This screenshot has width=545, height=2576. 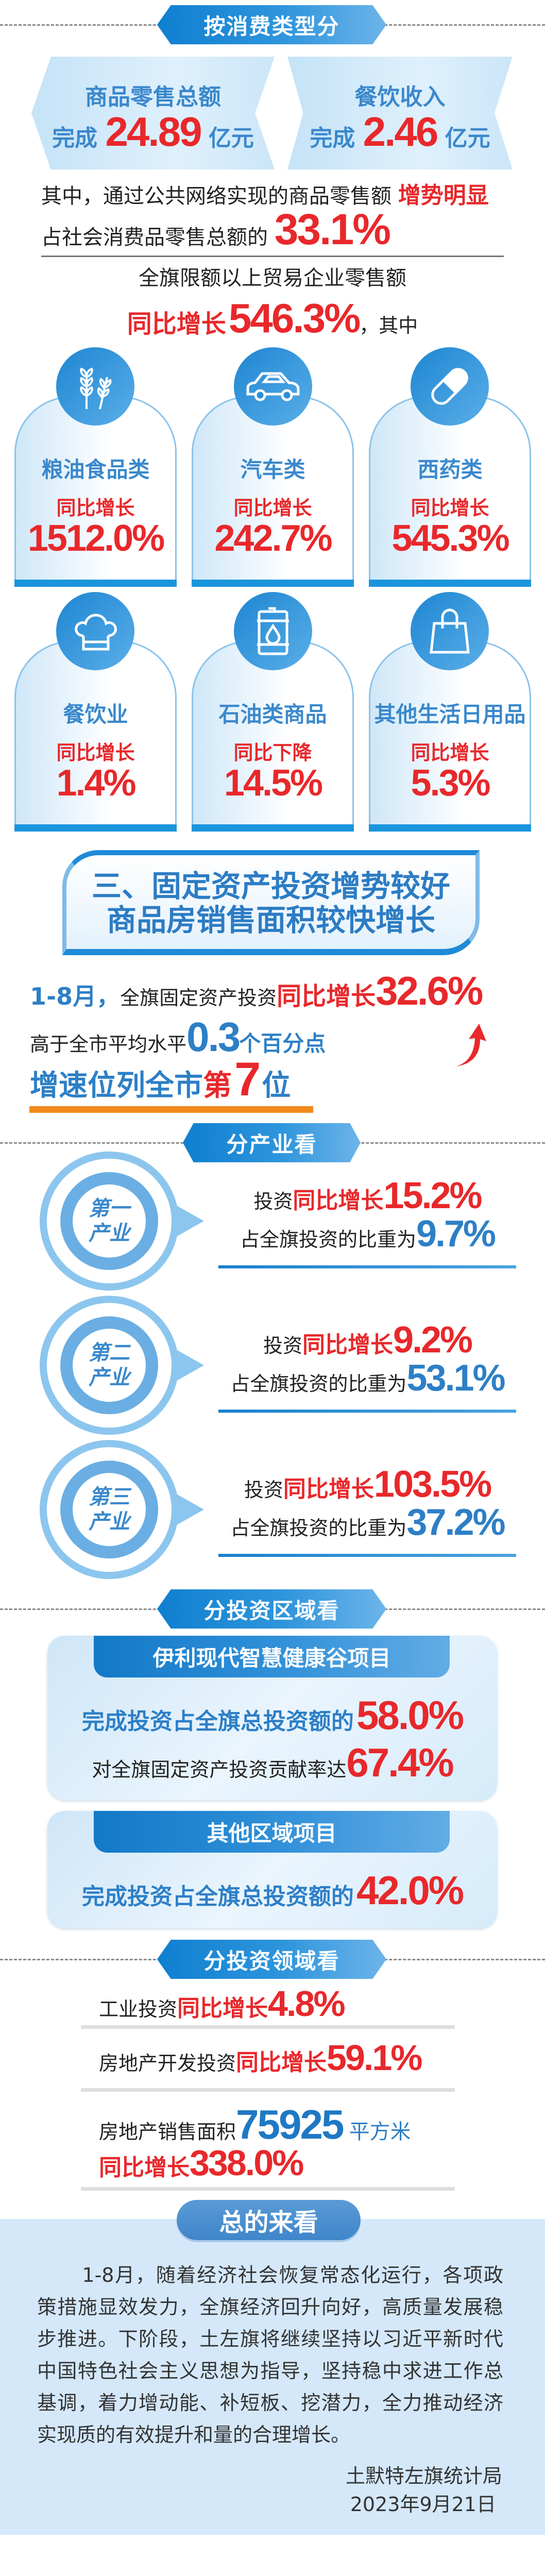 I want to click on chef-hat-icon, so click(x=95, y=631).